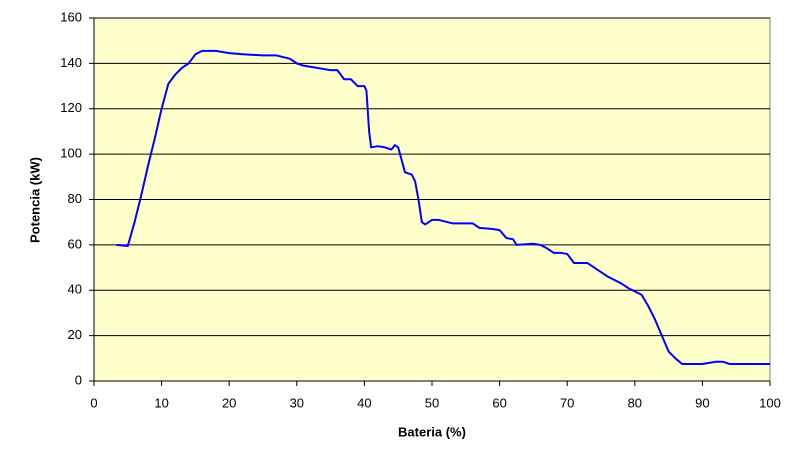  What do you see at coordinates (34, 200) in the screenshot?
I see `y-axis-title: Potencia (kW)` at bounding box center [34, 200].